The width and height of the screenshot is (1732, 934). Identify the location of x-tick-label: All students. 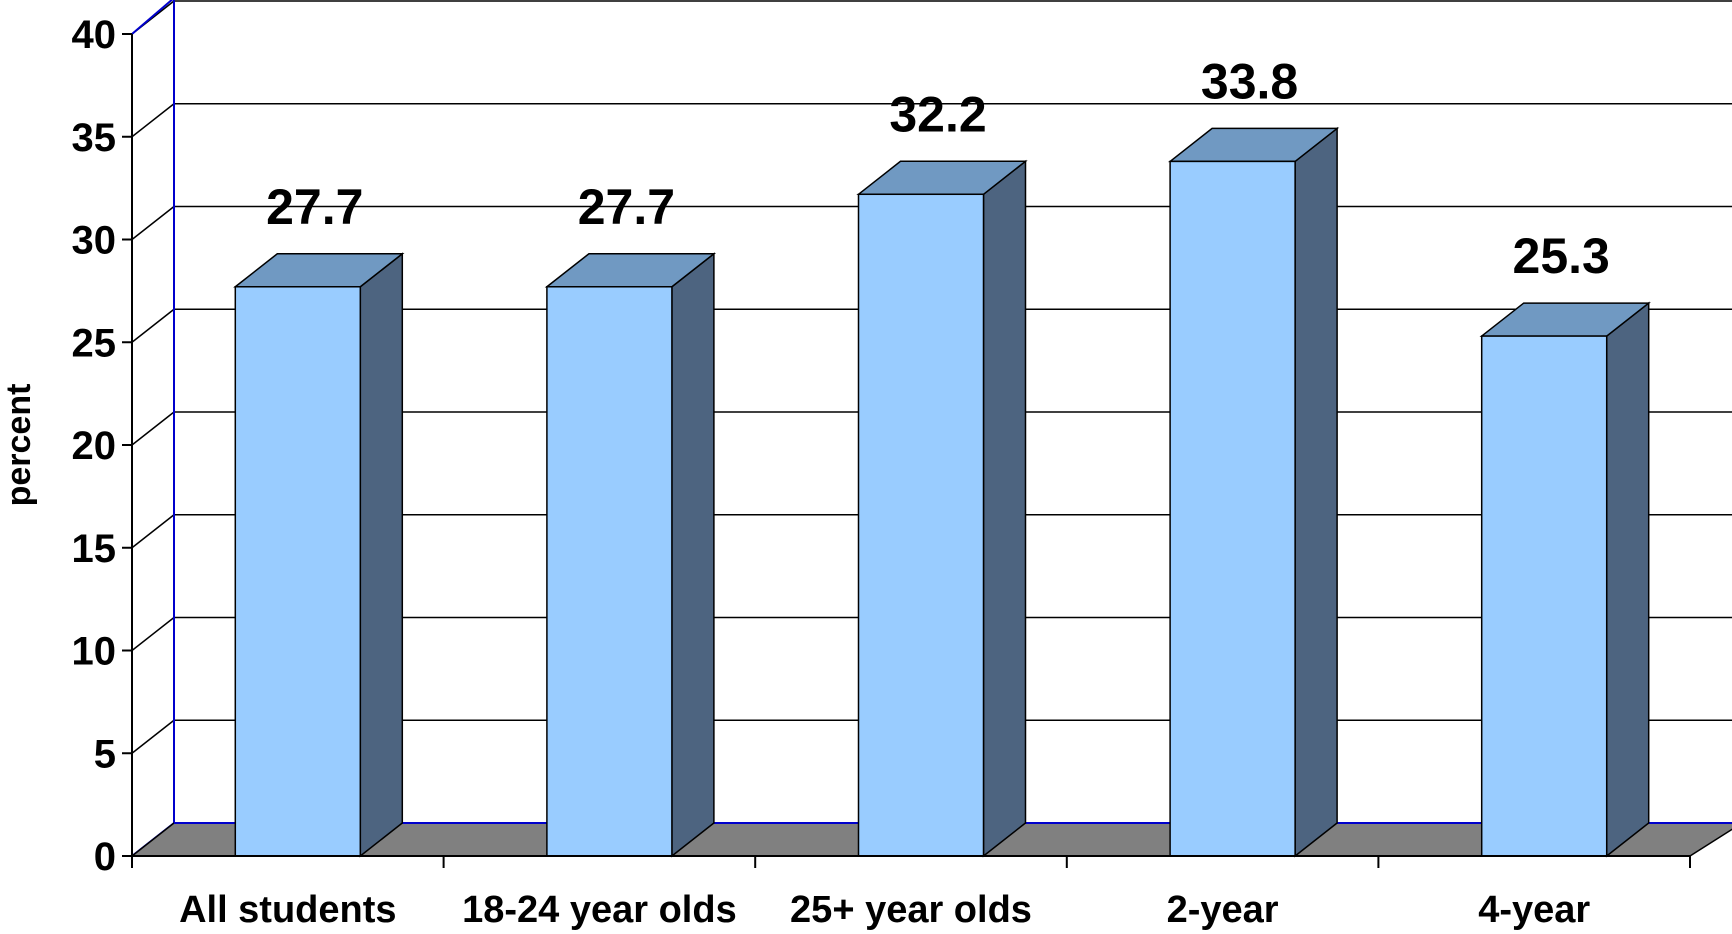
(287, 910).